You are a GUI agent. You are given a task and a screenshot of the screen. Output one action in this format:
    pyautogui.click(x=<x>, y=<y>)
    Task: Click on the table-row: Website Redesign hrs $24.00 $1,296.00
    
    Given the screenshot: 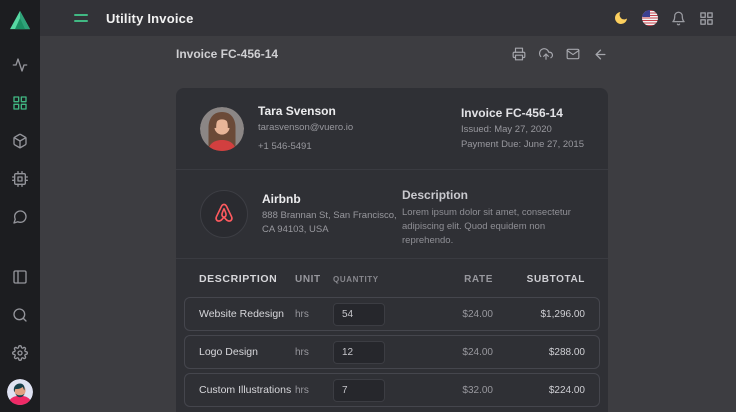 What is the action you would take?
    pyautogui.click(x=392, y=314)
    